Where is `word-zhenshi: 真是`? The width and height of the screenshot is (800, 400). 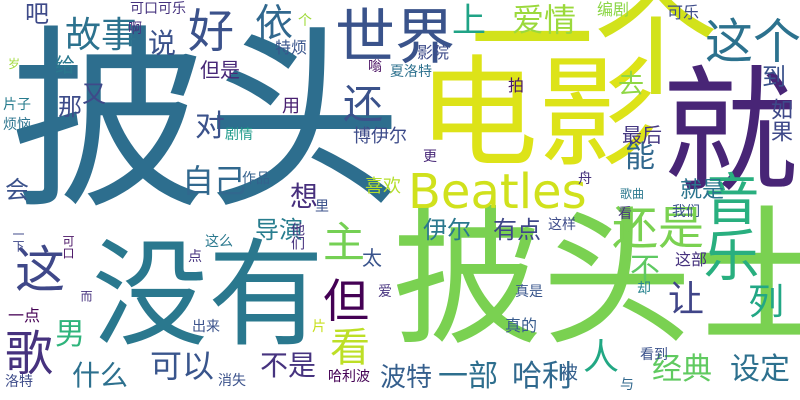
word-zhenshi: 真是 is located at coordinates (529, 292).